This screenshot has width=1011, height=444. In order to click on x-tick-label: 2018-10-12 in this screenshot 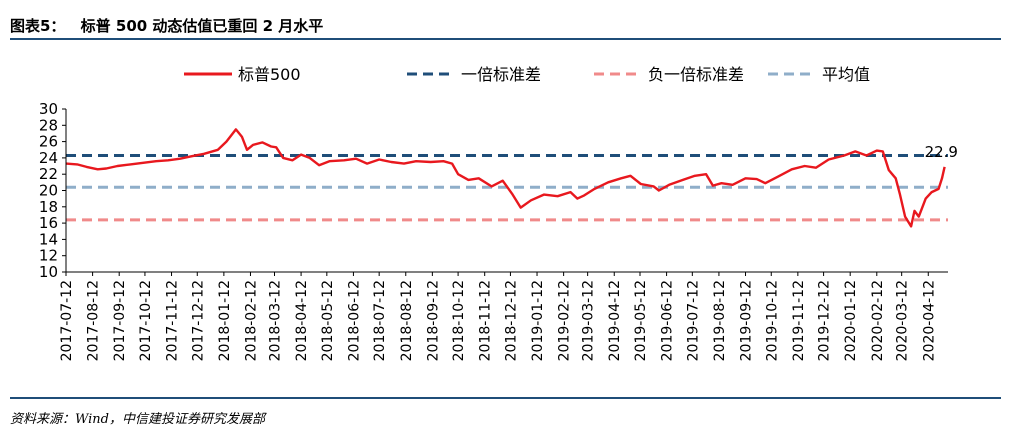, I will do `click(459, 320)`.